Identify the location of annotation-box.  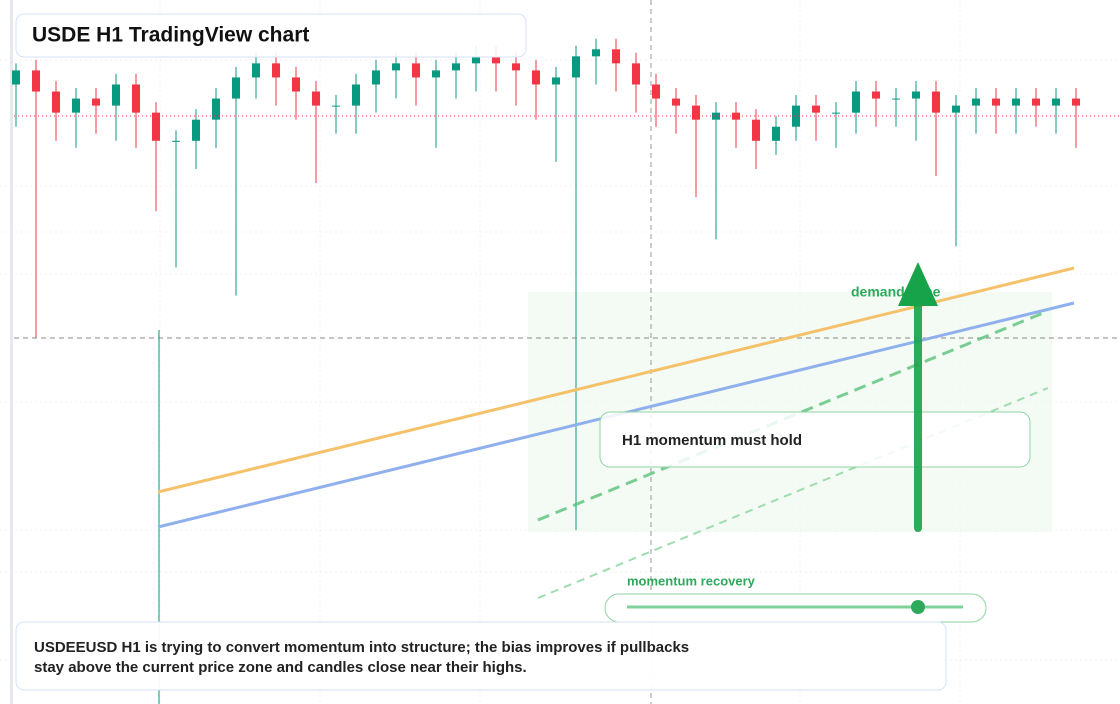
(815, 439).